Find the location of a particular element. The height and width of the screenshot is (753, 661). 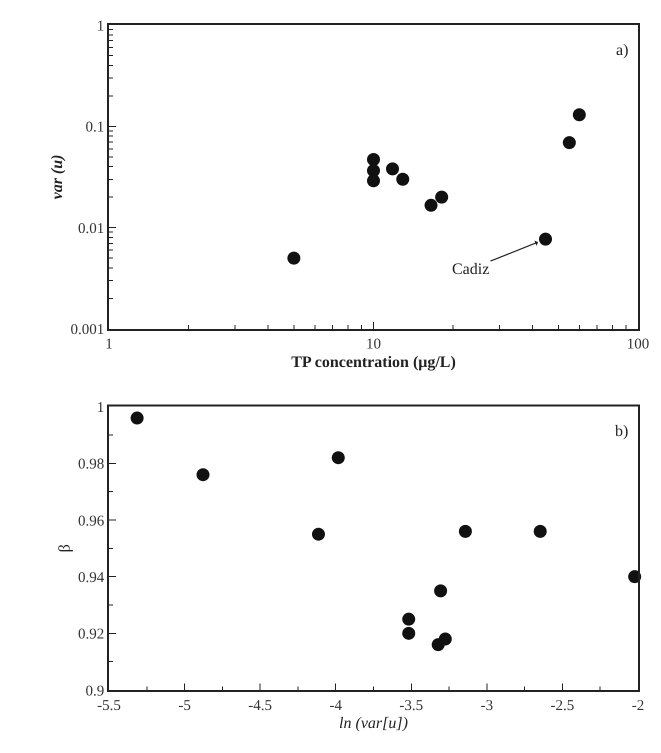

y-tick-label: 0.94 is located at coordinates (91, 578).